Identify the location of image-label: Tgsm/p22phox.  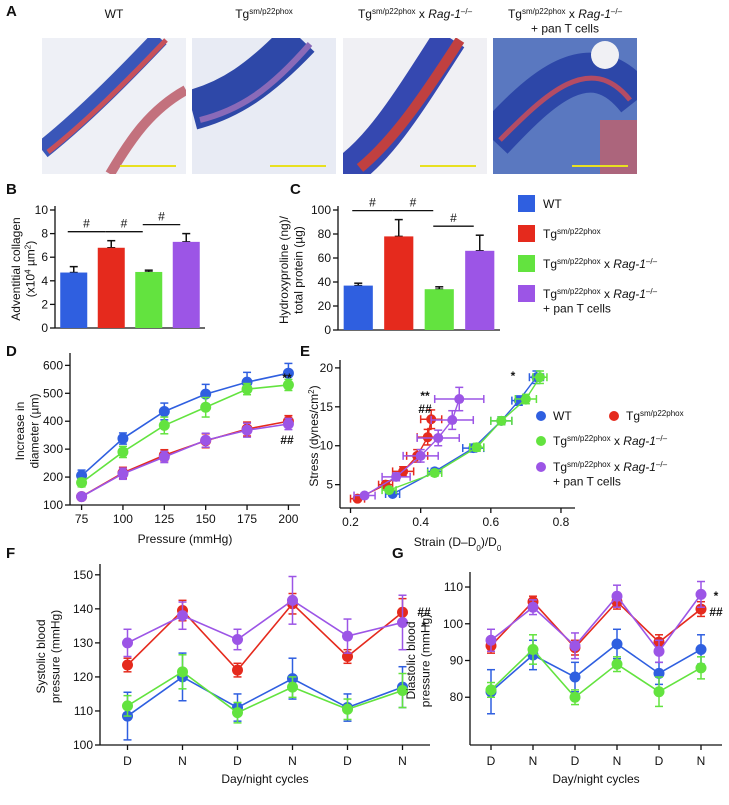
(264, 14).